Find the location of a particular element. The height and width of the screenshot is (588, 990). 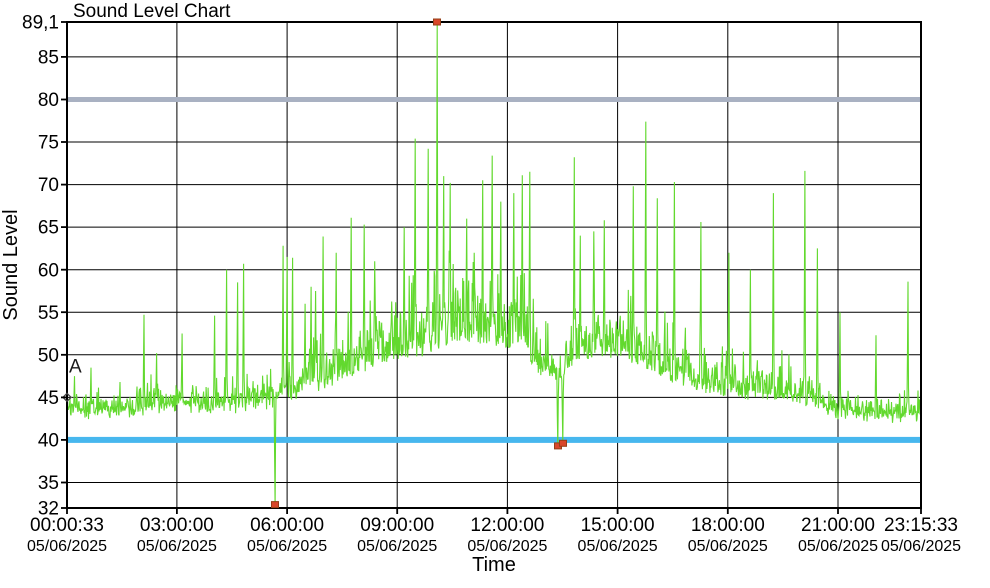

chart-title: Sound Level Chart is located at coordinates (152, 11).